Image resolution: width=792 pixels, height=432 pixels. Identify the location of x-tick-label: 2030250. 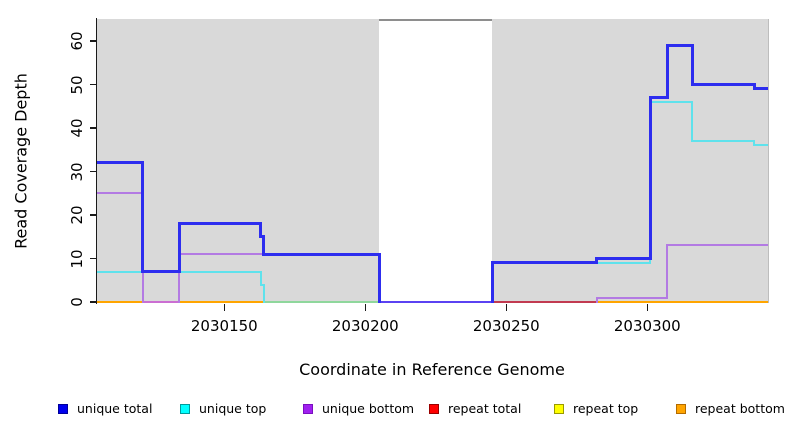
(506, 326).